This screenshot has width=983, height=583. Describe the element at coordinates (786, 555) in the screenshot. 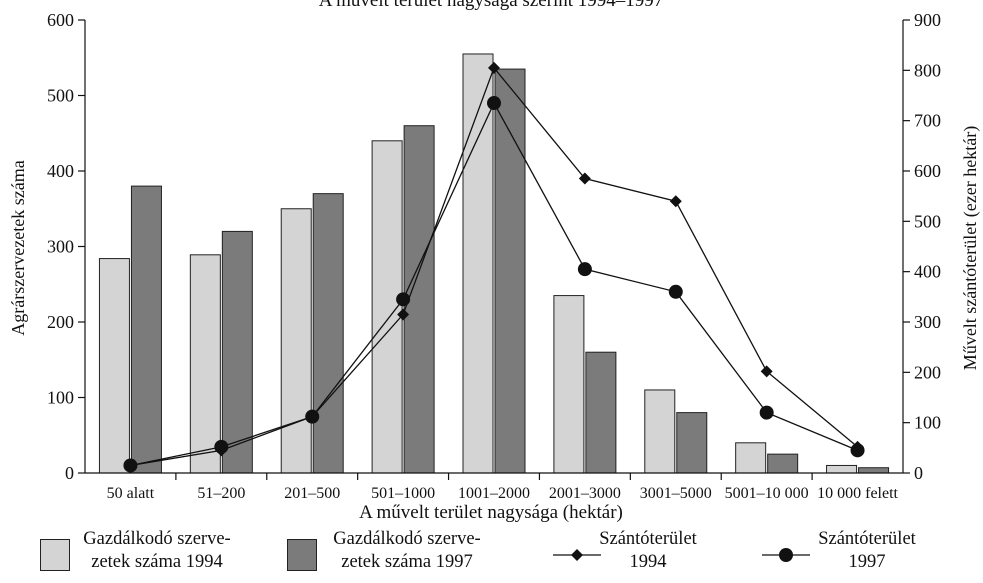

I see `circle-line-icon` at that location.